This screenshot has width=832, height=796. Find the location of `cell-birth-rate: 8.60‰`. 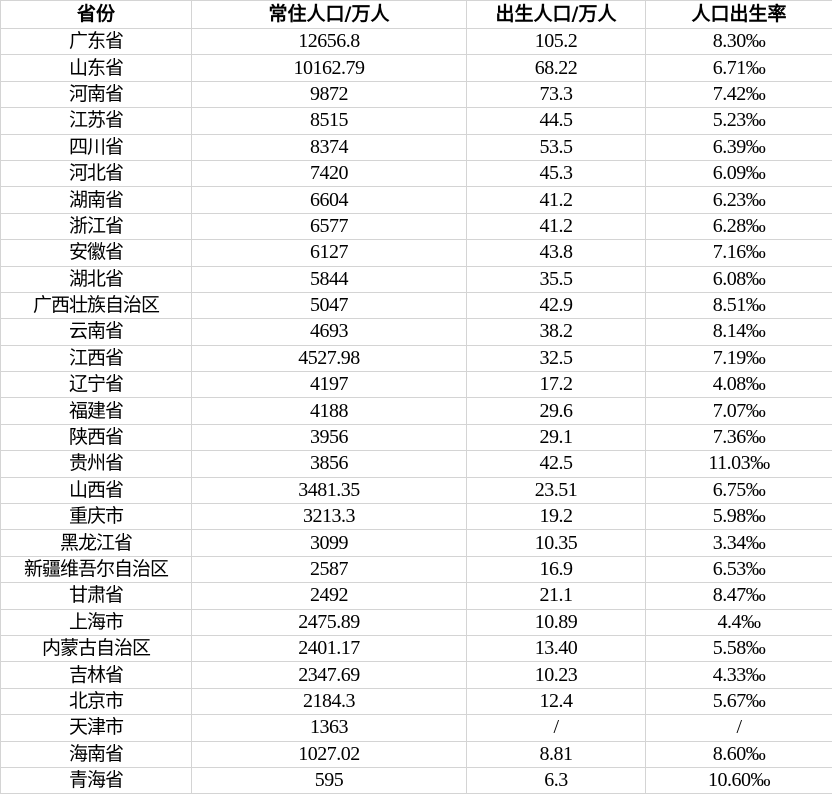

cell-birth-rate: 8.60‰ is located at coordinates (738, 754).